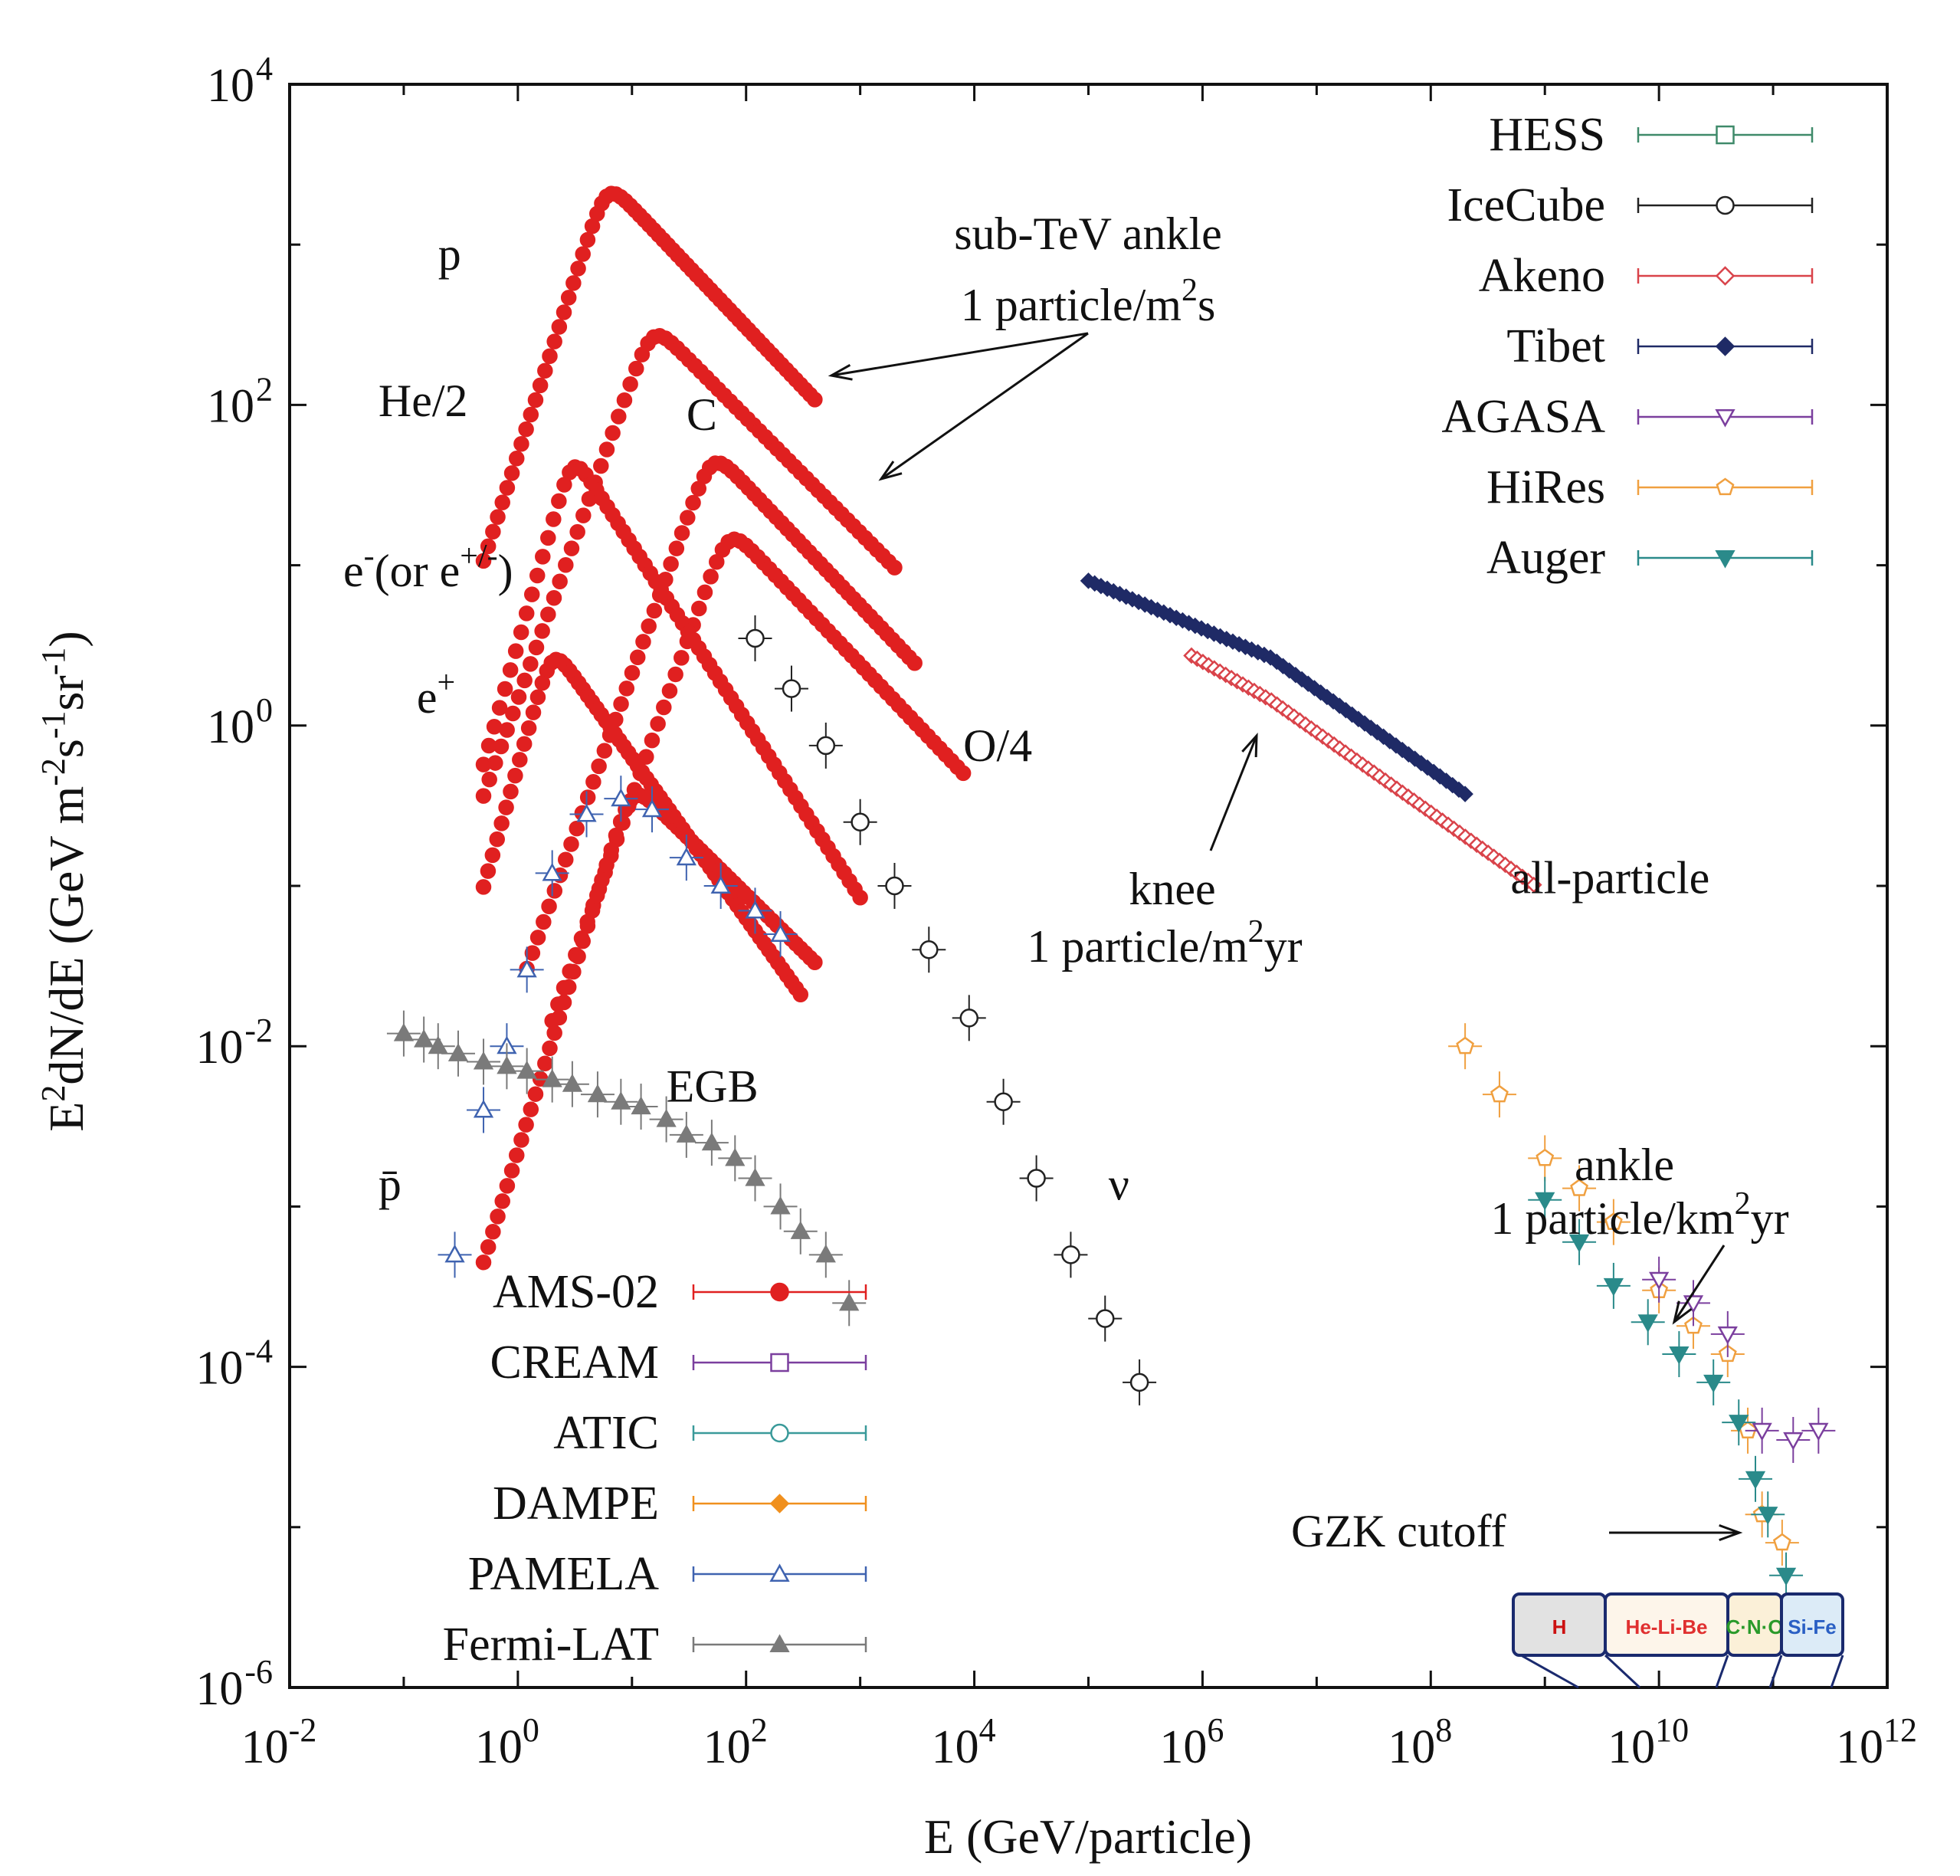 Image resolution: width=1960 pixels, height=1876 pixels. What do you see at coordinates (1646, 276) in the screenshot?
I see `legend-entry: Akeno` at bounding box center [1646, 276].